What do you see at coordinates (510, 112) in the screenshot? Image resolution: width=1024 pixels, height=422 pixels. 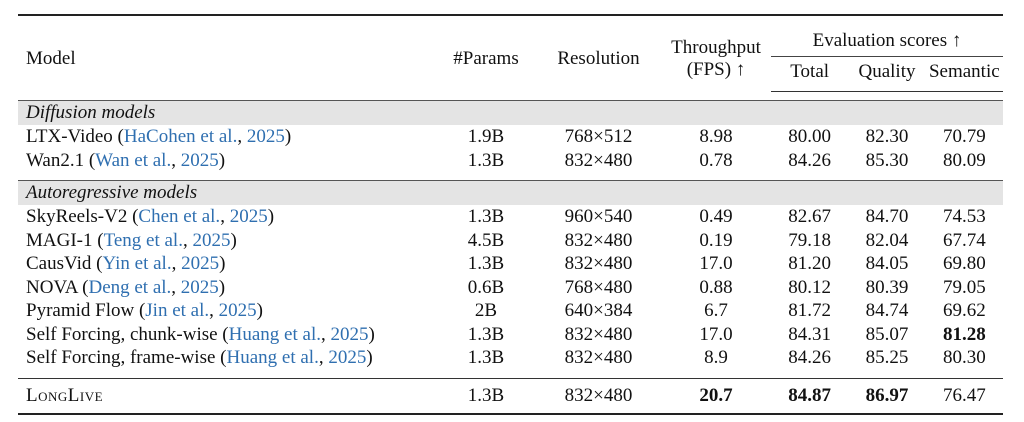 I see `group-label-row: Diffusion models` at bounding box center [510, 112].